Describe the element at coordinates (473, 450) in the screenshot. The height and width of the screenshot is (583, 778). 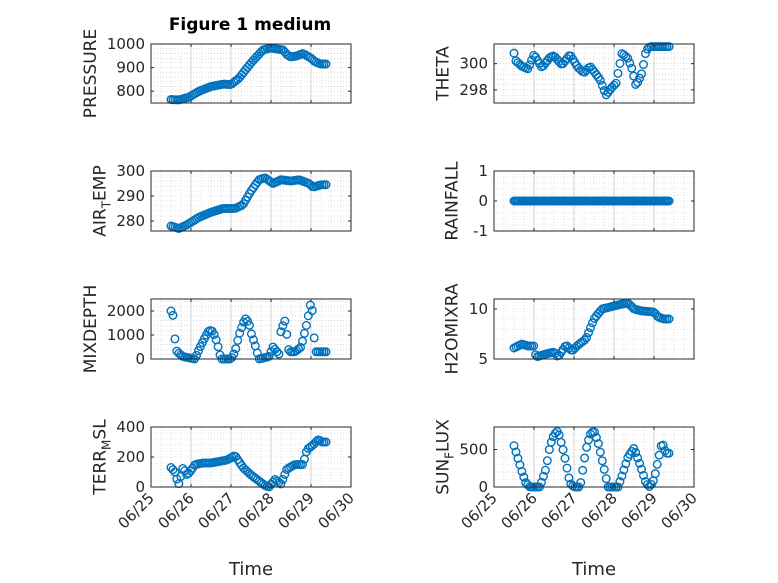
I see `y-tick-label: 500` at that location.